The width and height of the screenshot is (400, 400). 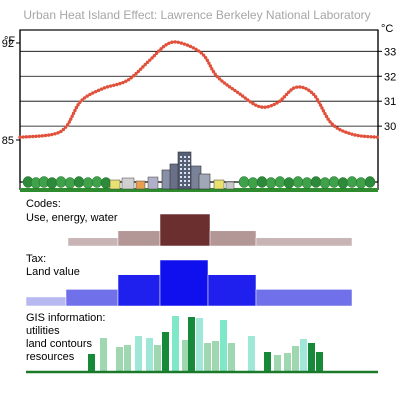 What do you see at coordinates (43, 331) in the screenshot?
I see `gis-label-line-2: utilities` at bounding box center [43, 331].